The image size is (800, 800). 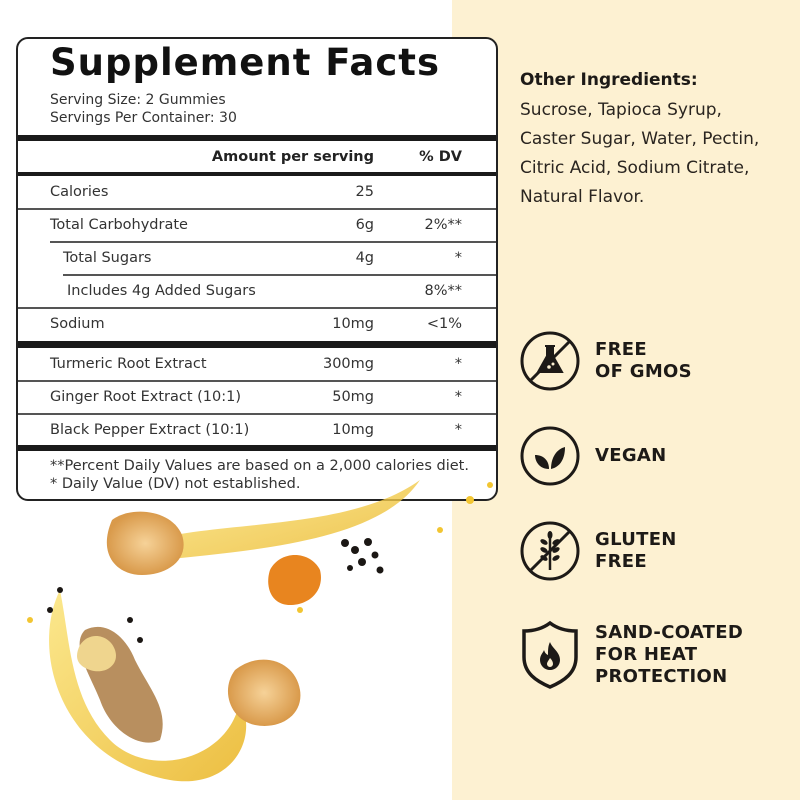 What do you see at coordinates (150, 430) in the screenshot?
I see `row-label: Black Pepper Extract (10:1)` at bounding box center [150, 430].